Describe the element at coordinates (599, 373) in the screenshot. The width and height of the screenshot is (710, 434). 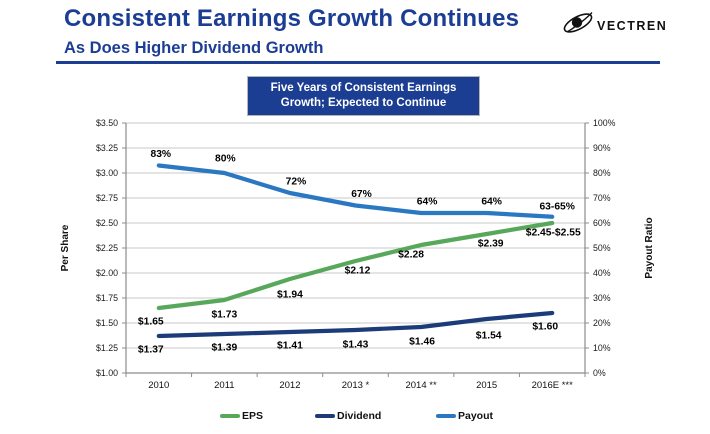
I see `svg-text: 0%` at that location.